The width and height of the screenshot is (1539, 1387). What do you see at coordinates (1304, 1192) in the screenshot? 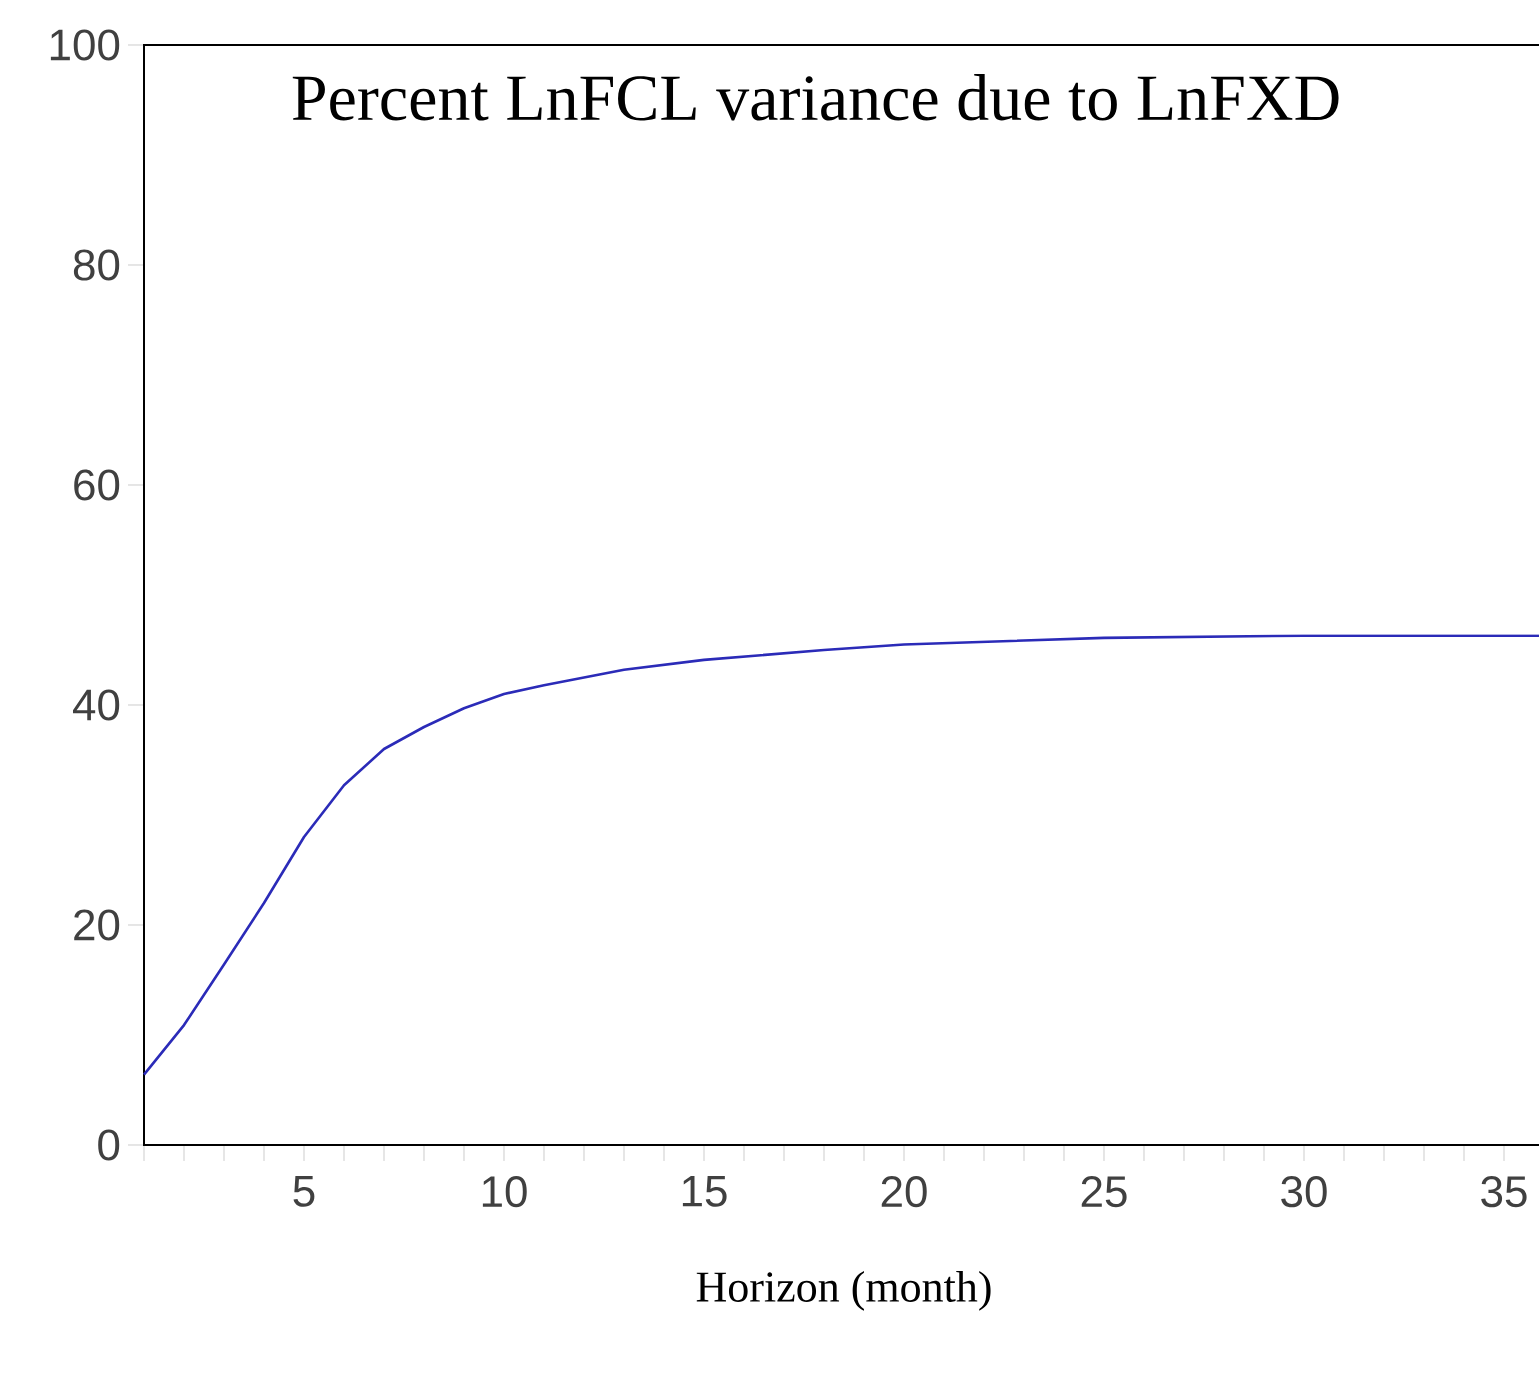
I see `x-tick-label: 30` at bounding box center [1304, 1192].